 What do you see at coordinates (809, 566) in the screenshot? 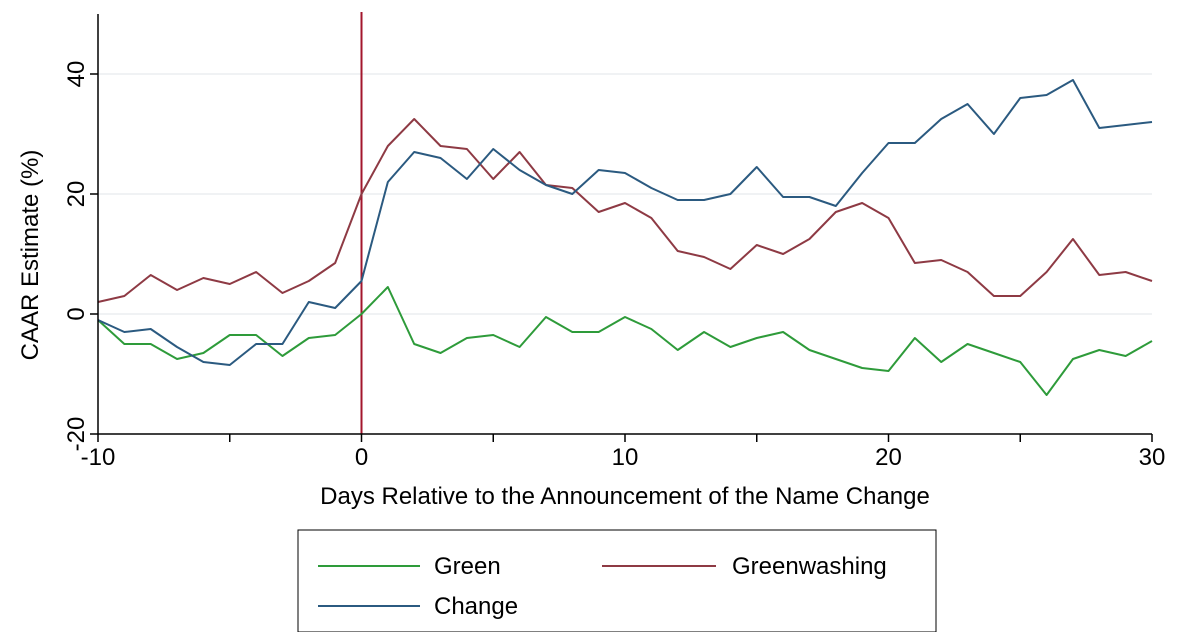
I see `legend-label-greenwashing: Greenwashing` at bounding box center [809, 566].